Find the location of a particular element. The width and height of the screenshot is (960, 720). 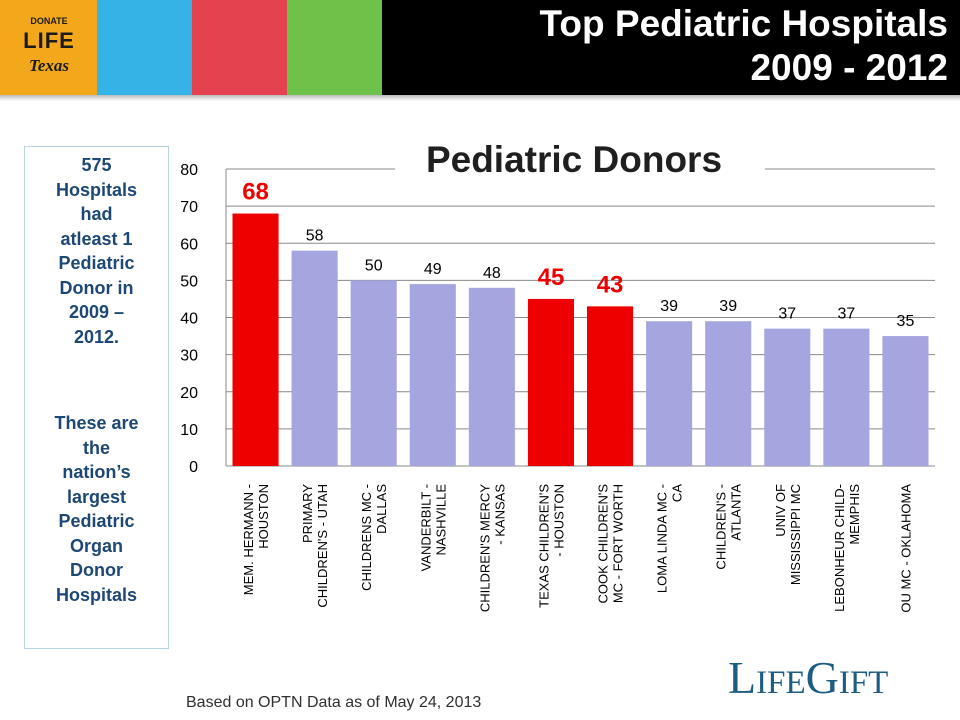

logo-donate-text: DONATE is located at coordinates (49, 21).